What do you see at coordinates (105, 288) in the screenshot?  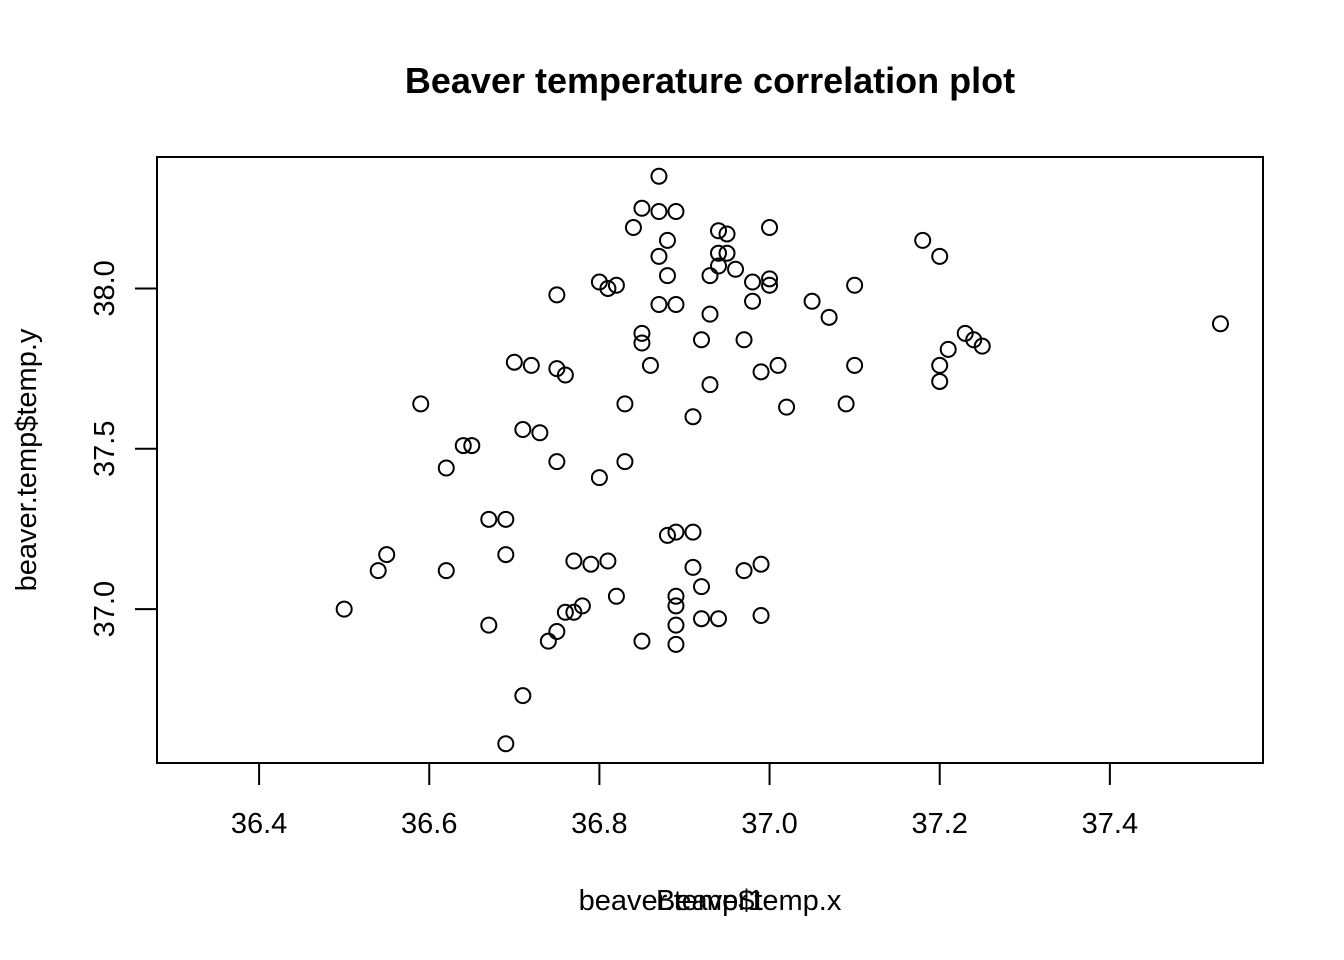 I see `y-tick-label: 38.0` at bounding box center [105, 288].